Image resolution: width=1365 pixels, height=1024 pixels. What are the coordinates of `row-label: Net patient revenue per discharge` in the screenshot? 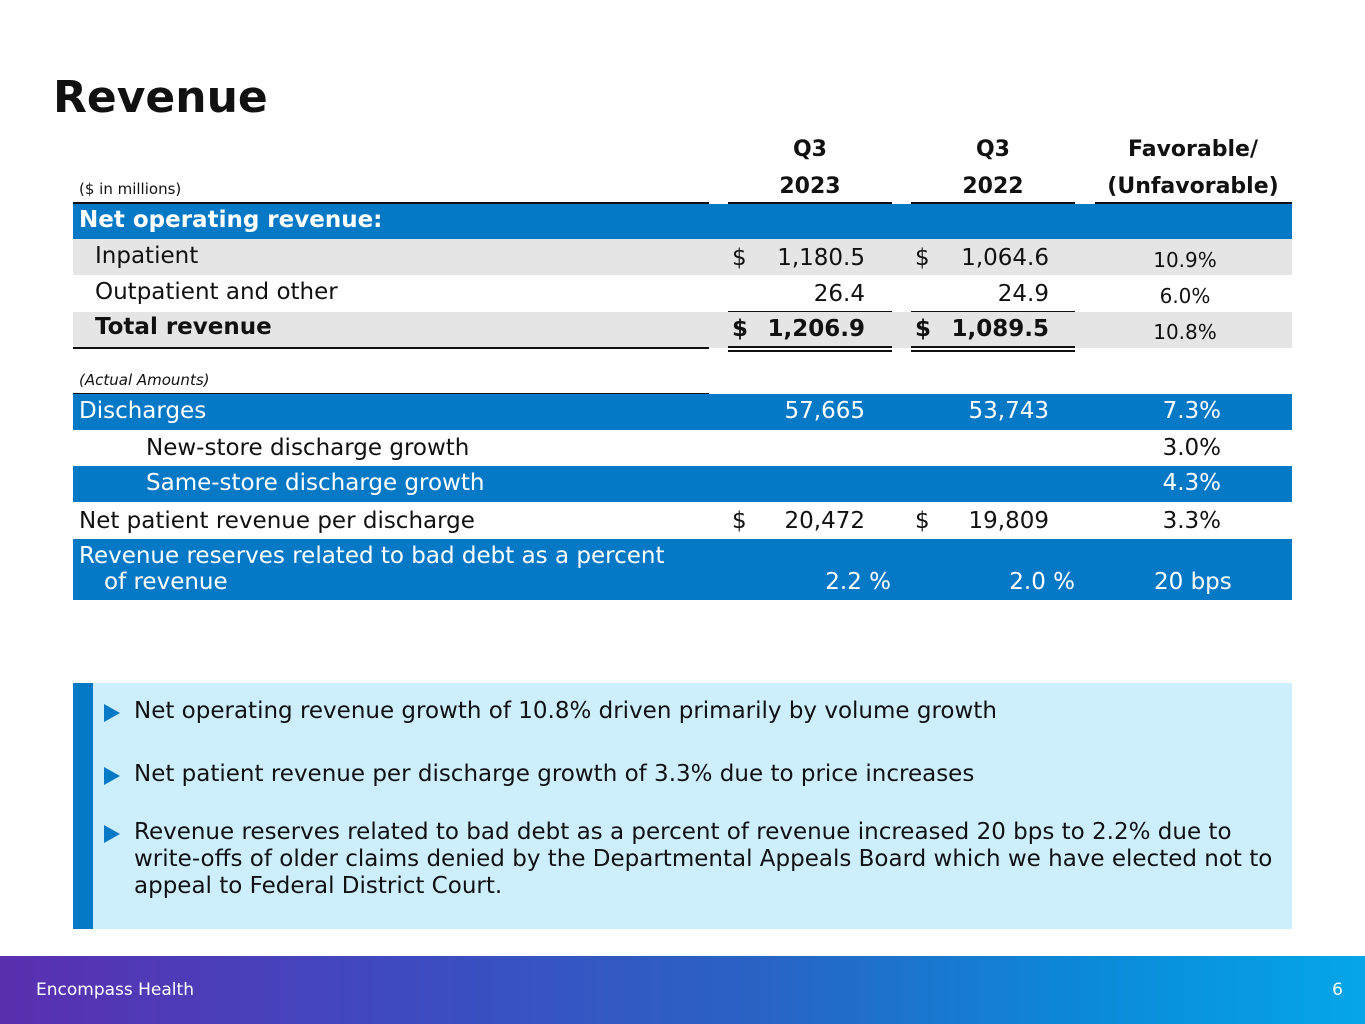 It's located at (277, 521).